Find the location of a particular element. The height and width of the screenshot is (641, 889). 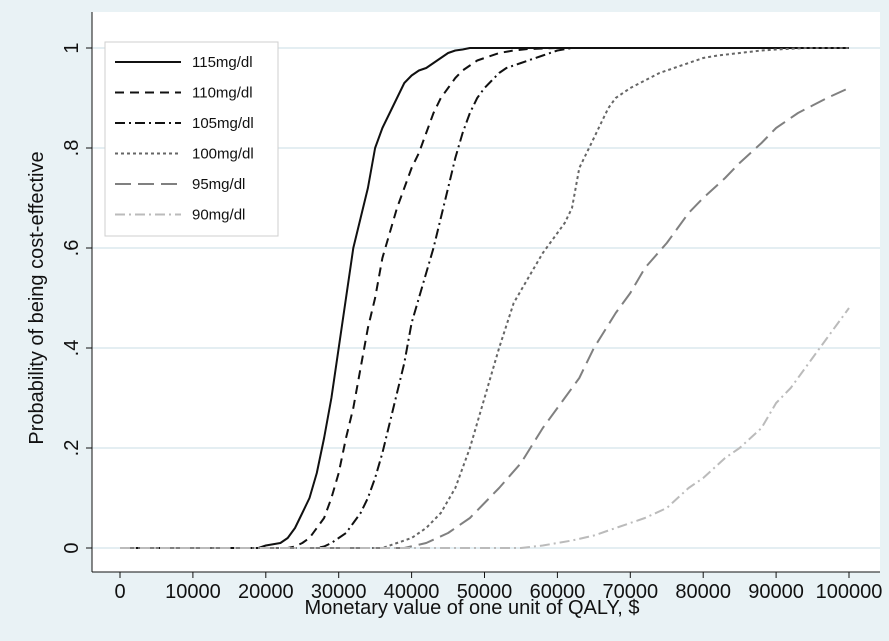

y-tick-label: 0 is located at coordinates (72, 547).